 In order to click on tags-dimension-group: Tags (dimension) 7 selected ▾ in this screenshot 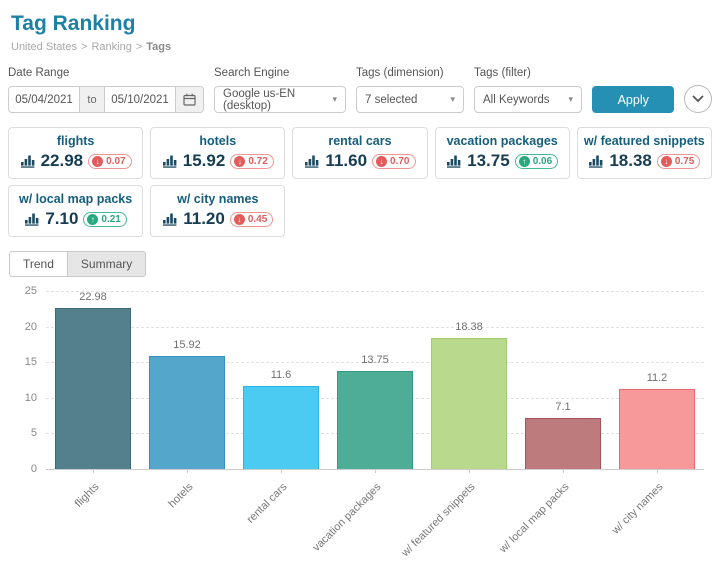, I will do `click(410, 90)`.